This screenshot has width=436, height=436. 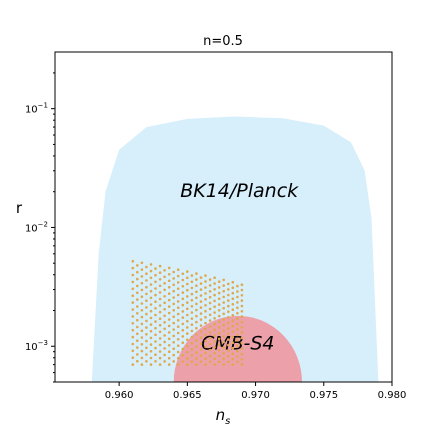 What do you see at coordinates (36, 227) in the screenshot?
I see `y-tick-label: 10−2` at bounding box center [36, 227].